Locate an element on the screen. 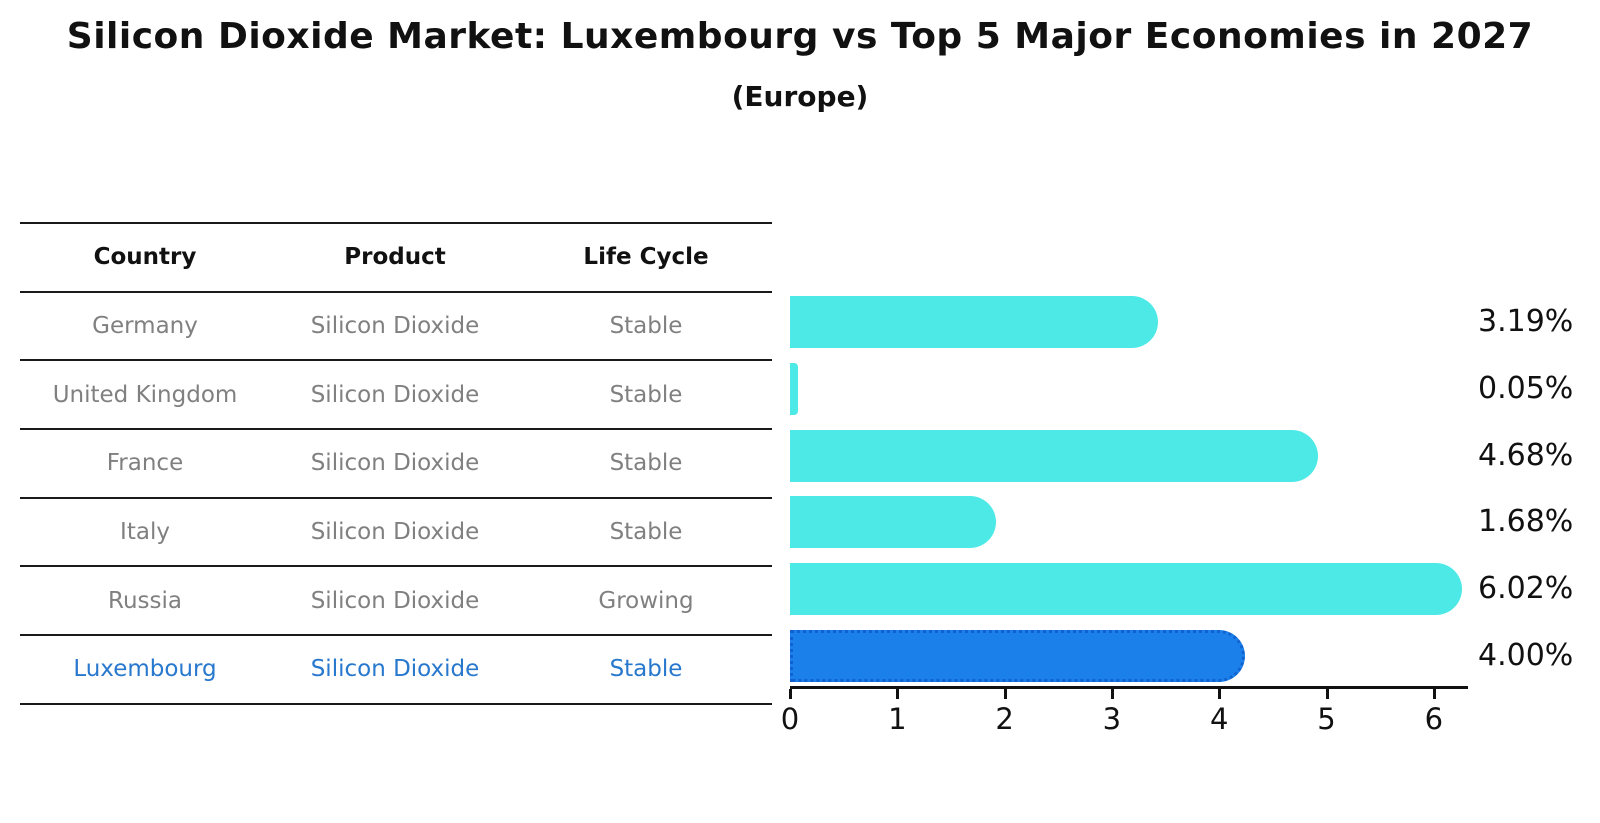  table-row: Italy Silicon Dioxide Stable is located at coordinates (396, 531).